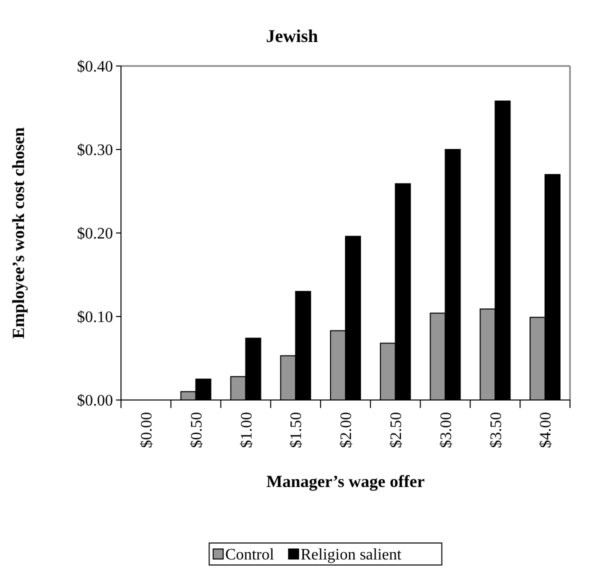  Describe the element at coordinates (396, 430) in the screenshot. I see `x-tick-label: $2.50` at that location.